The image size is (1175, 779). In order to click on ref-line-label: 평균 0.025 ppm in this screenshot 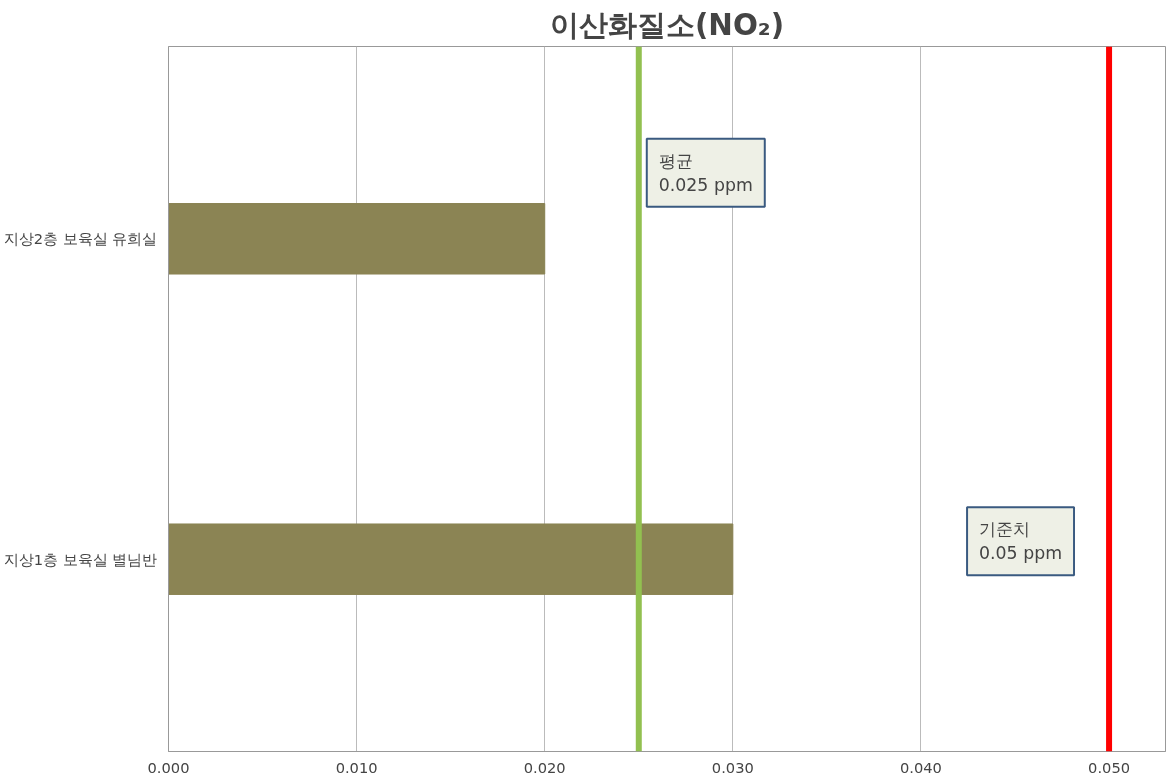, I will do `click(705, 172)`.